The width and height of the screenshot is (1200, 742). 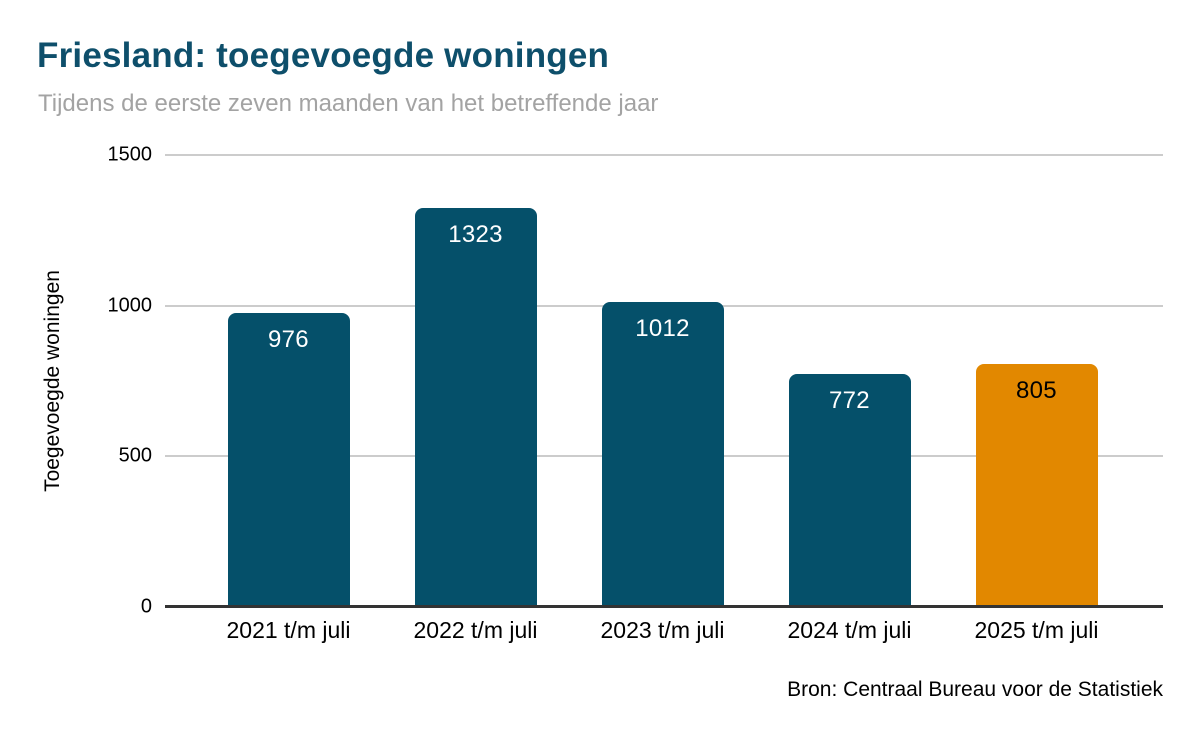 I want to click on source-note: Bron: Centraal Bureau voor de Statistiek, so click(x=975, y=689).